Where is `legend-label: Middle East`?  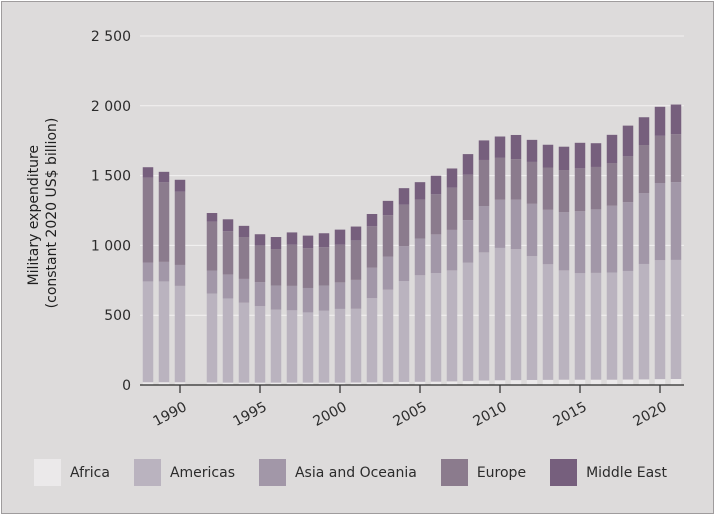 legend-label: Middle East is located at coordinates (626, 472).